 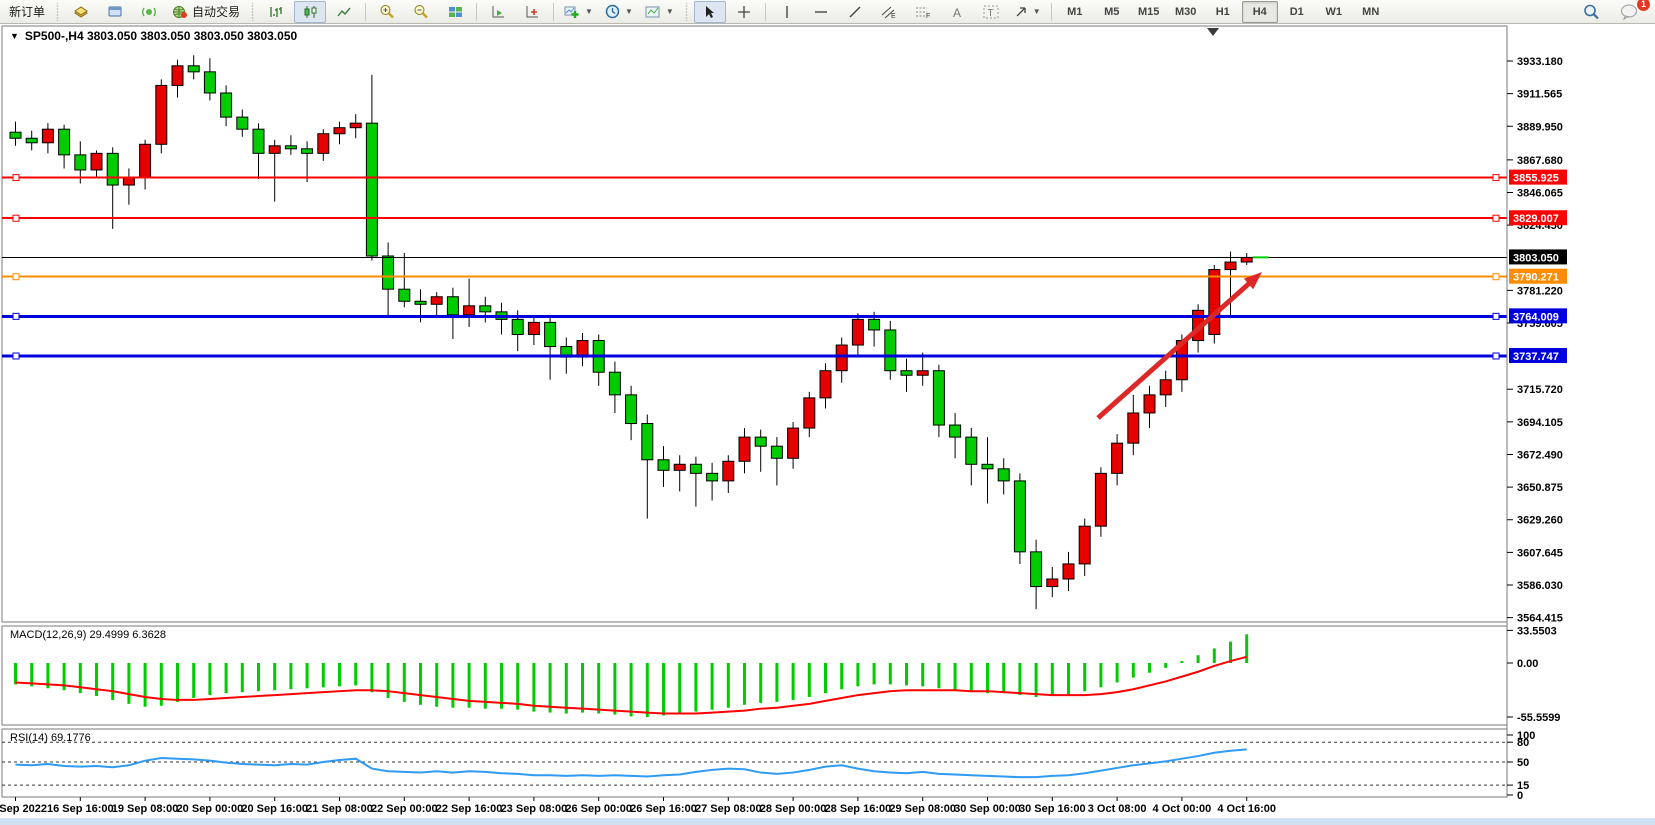 What do you see at coordinates (957, 12) in the screenshot?
I see `text-icon: A` at bounding box center [957, 12].